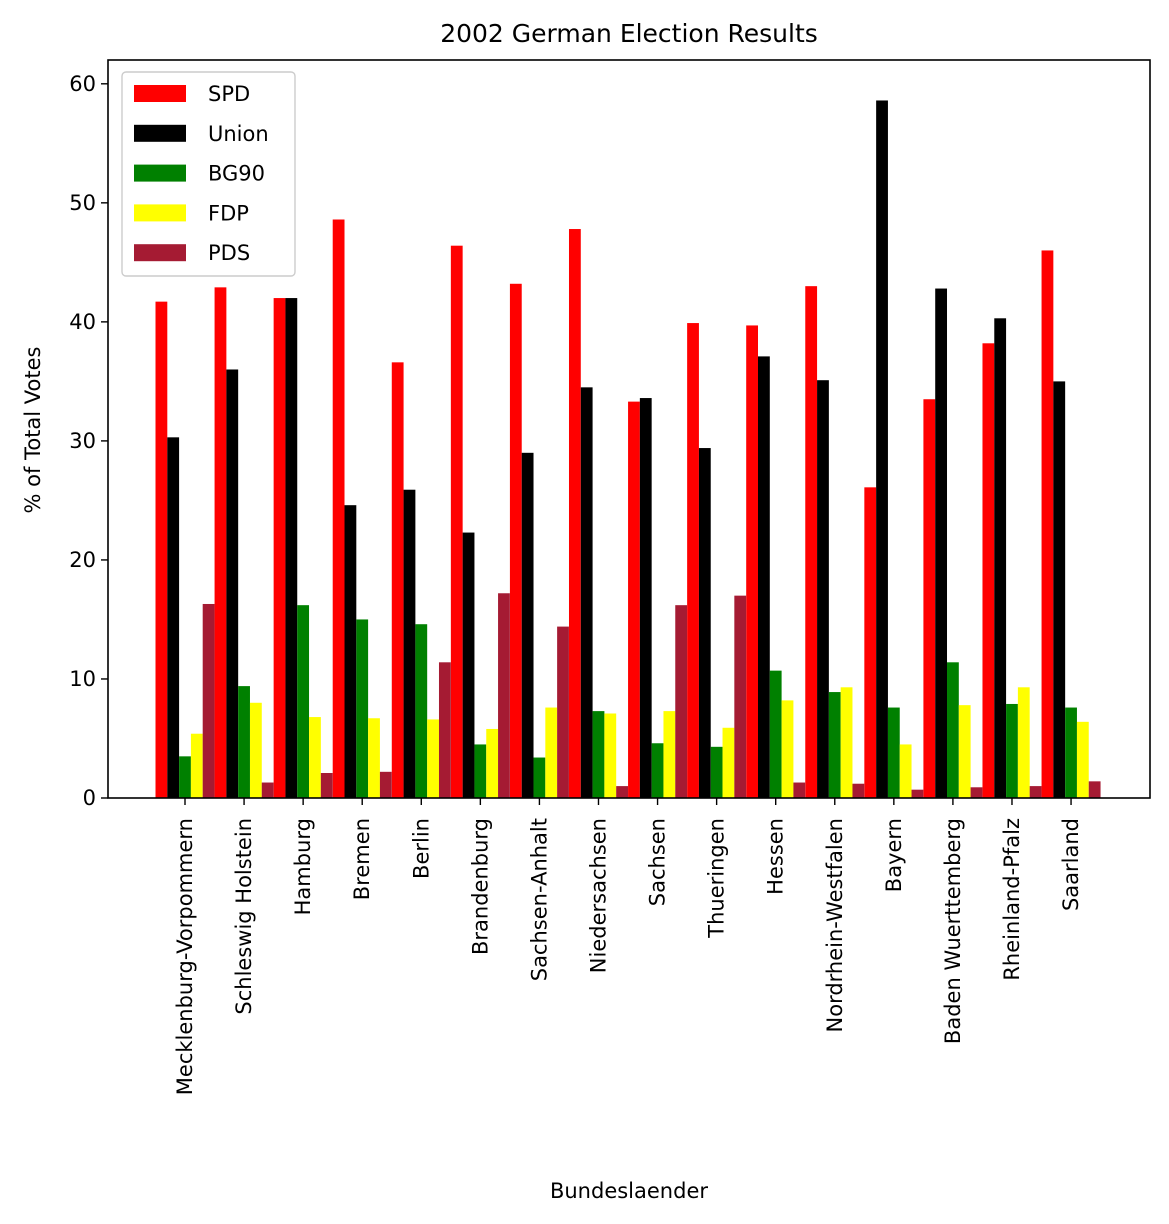 The height and width of the screenshot is (1224, 1169). What do you see at coordinates (160, 253) in the screenshot?
I see `legend-swatch-pds` at bounding box center [160, 253].